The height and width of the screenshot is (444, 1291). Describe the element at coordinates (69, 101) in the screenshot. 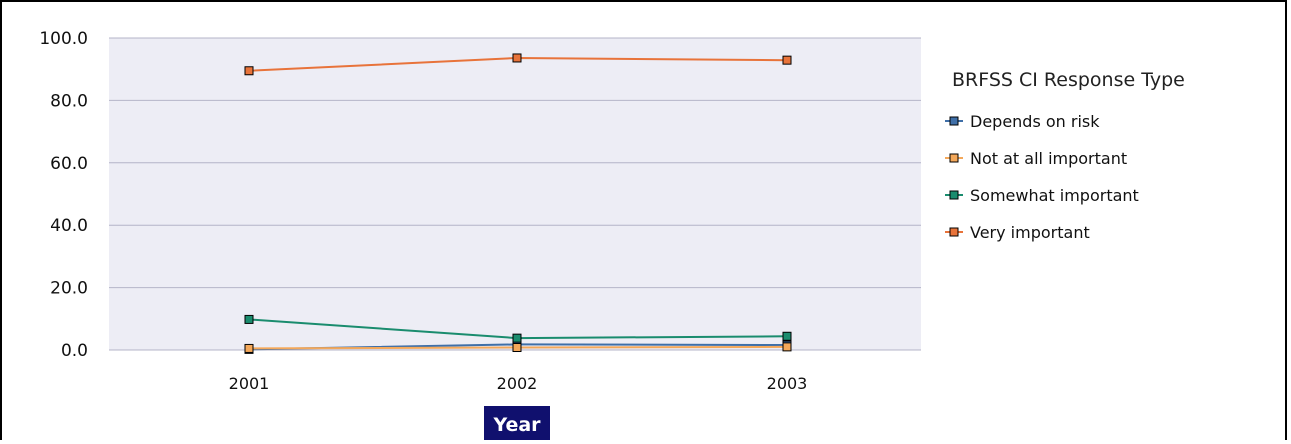

I see `y-tick-label: 80.0` at that location.